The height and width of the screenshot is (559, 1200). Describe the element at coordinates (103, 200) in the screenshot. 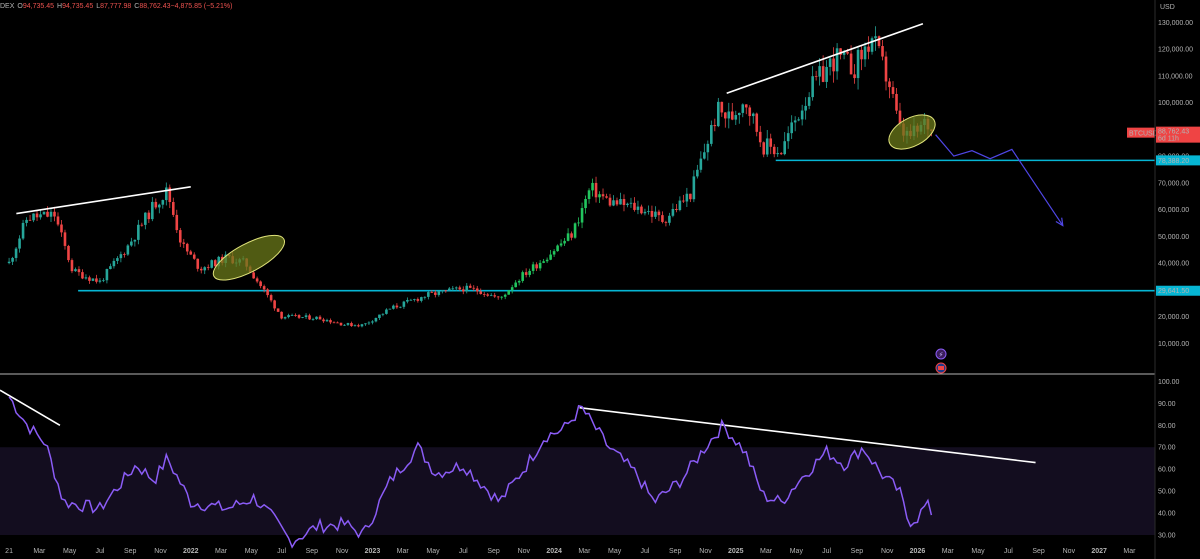

I see `trendline-2021-highs` at that location.